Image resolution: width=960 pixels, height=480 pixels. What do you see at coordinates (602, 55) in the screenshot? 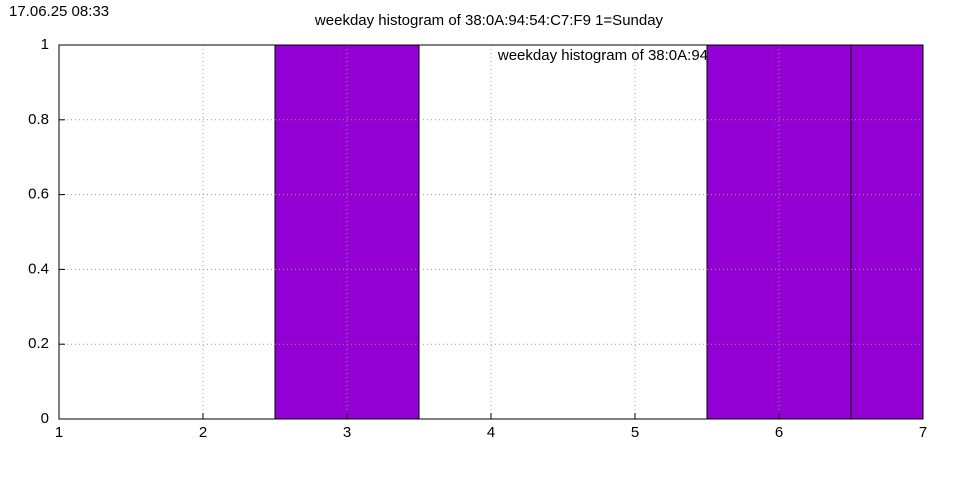
I see `legend-label: weekday histogram of 38:0A:94` at bounding box center [602, 55].